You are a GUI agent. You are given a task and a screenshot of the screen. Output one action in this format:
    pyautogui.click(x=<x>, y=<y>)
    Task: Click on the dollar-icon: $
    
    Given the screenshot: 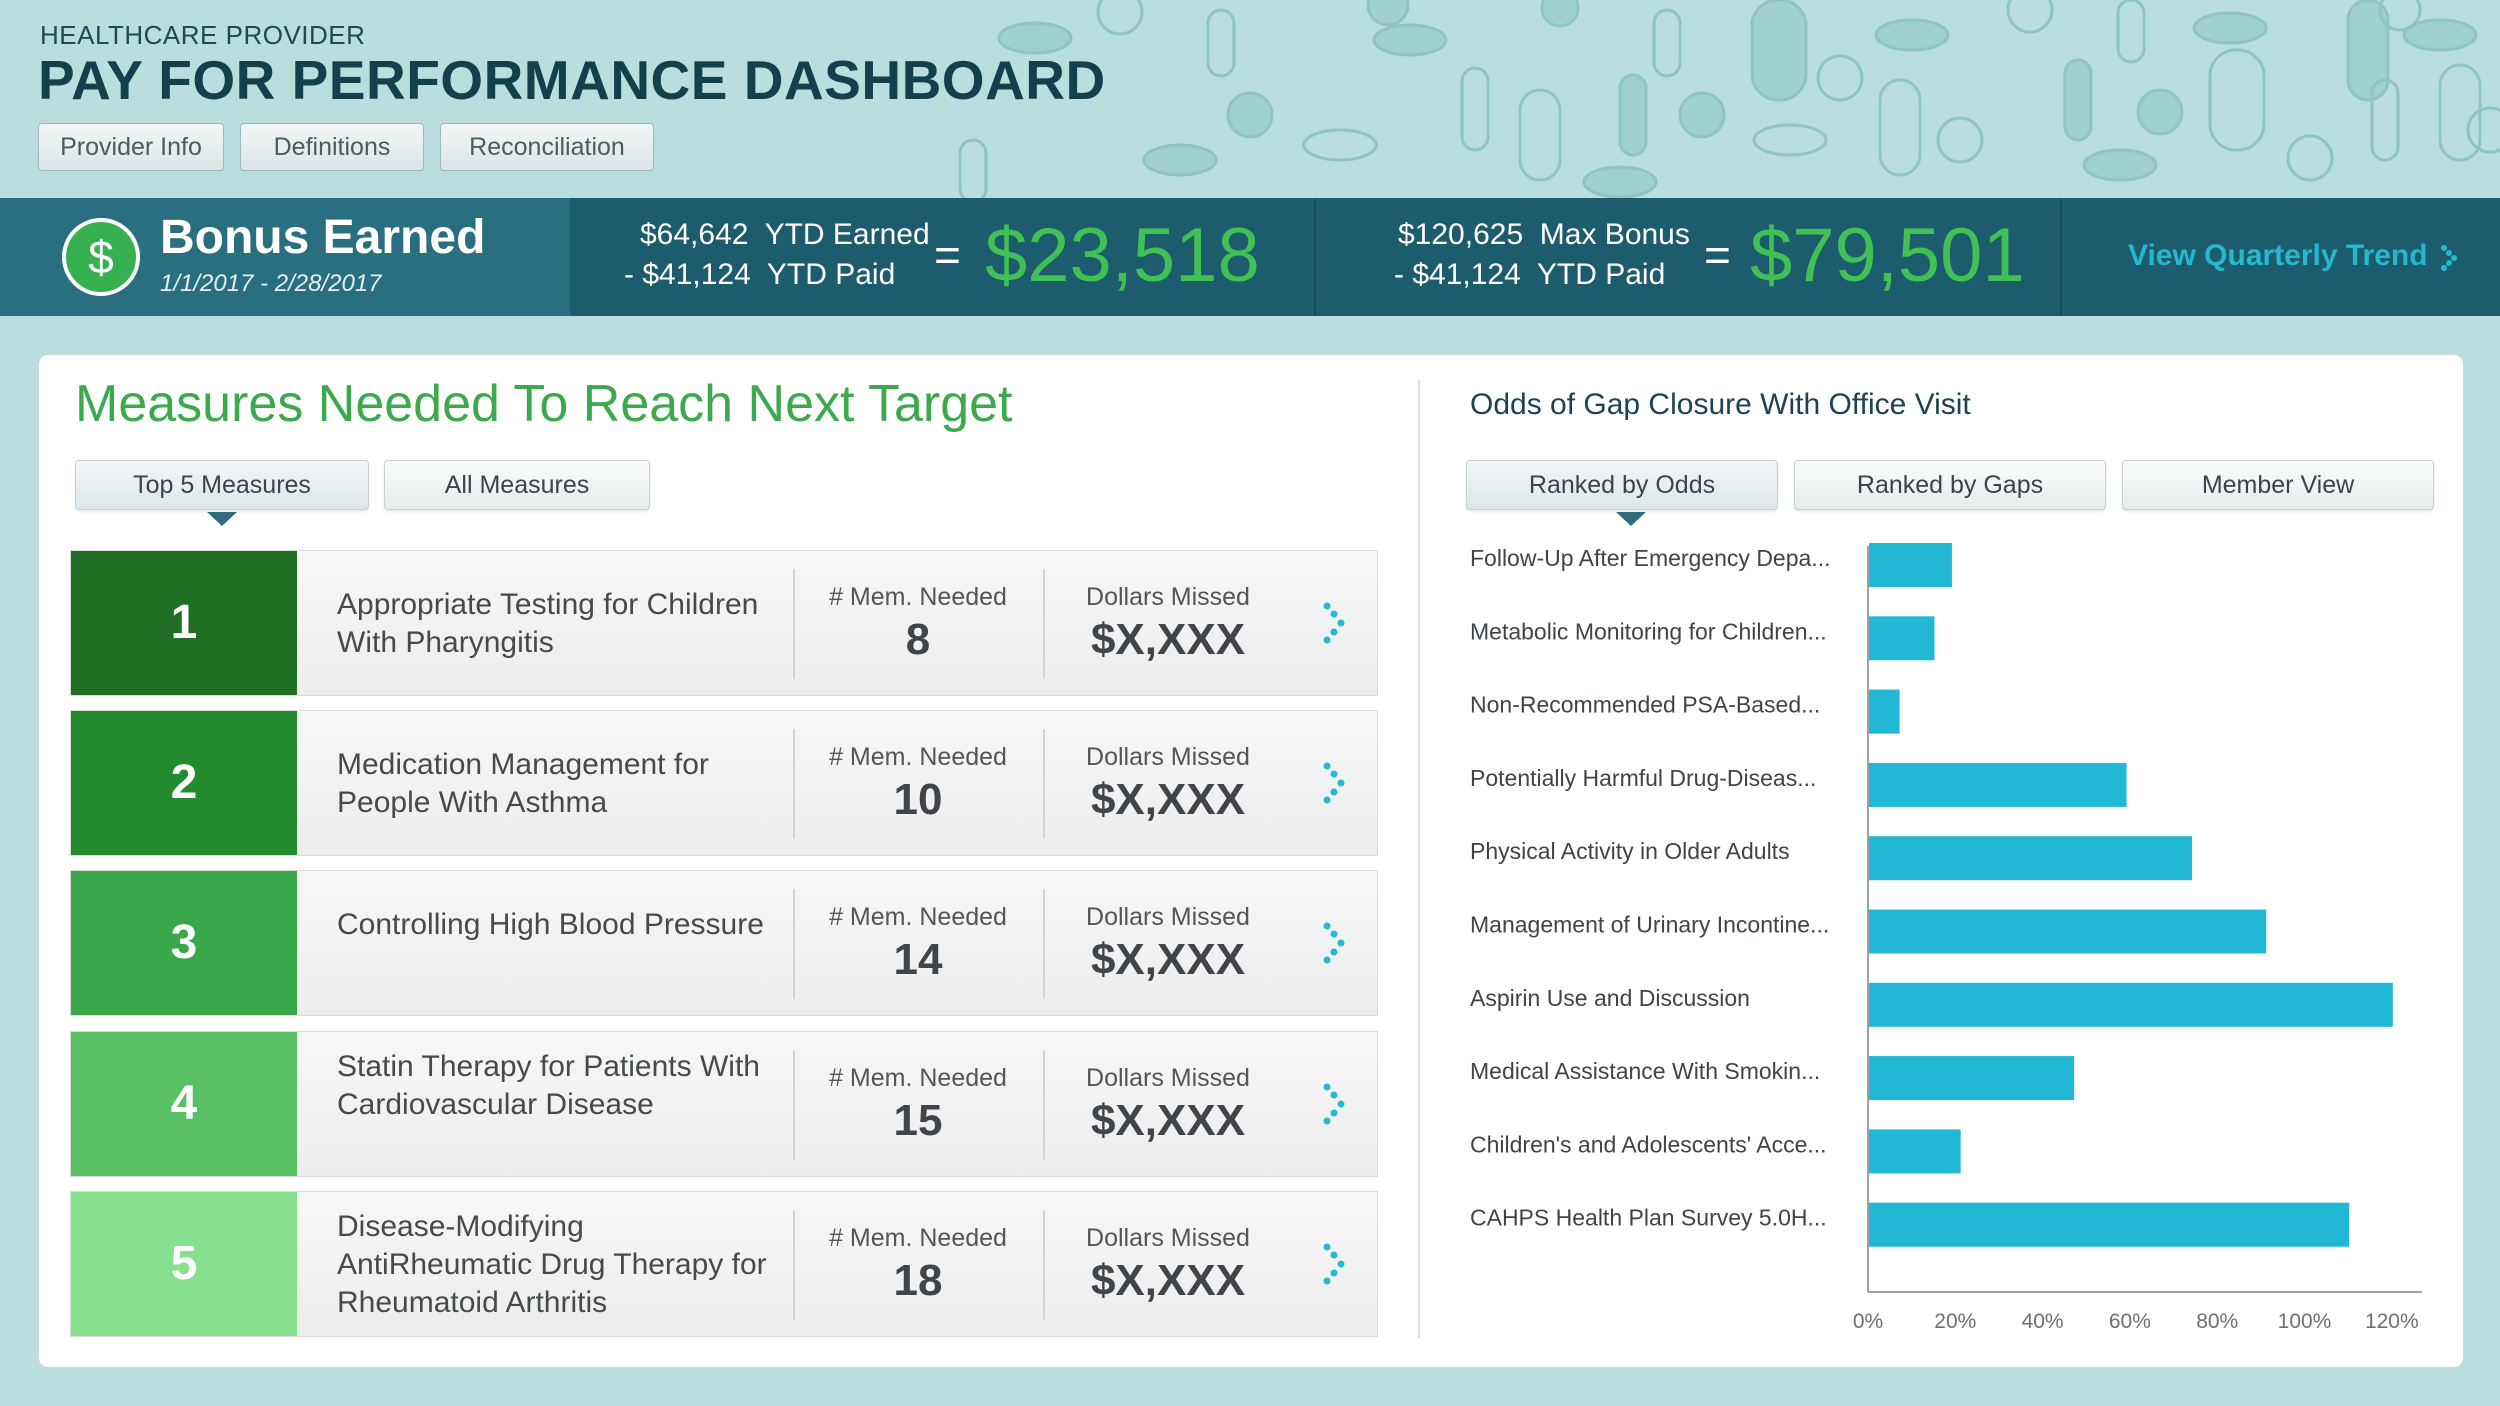 What is the action you would take?
    pyautogui.click(x=101, y=257)
    